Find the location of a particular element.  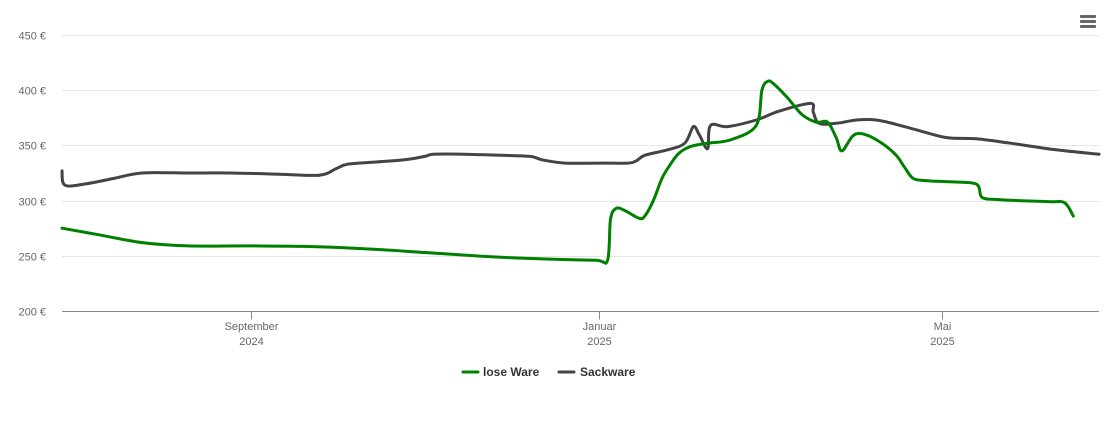

legend-label: Sackware is located at coordinates (608, 372).